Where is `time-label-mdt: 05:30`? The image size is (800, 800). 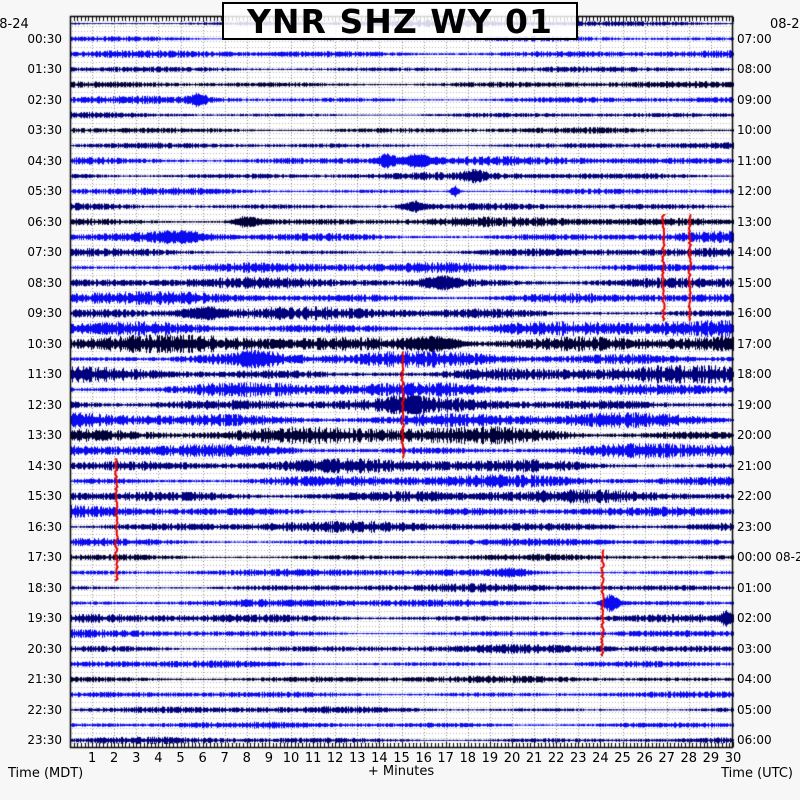 time-label-mdt: 05:30 is located at coordinates (44, 191).